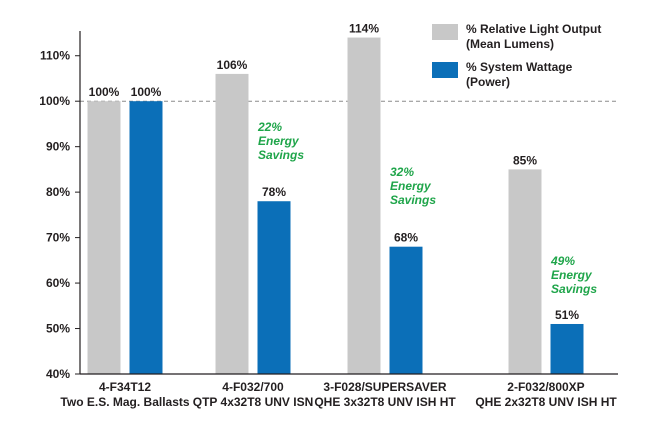 The image size is (646, 426). Describe the element at coordinates (232, 65) in the screenshot. I see `light-output-value-label-2: 106%` at that location.